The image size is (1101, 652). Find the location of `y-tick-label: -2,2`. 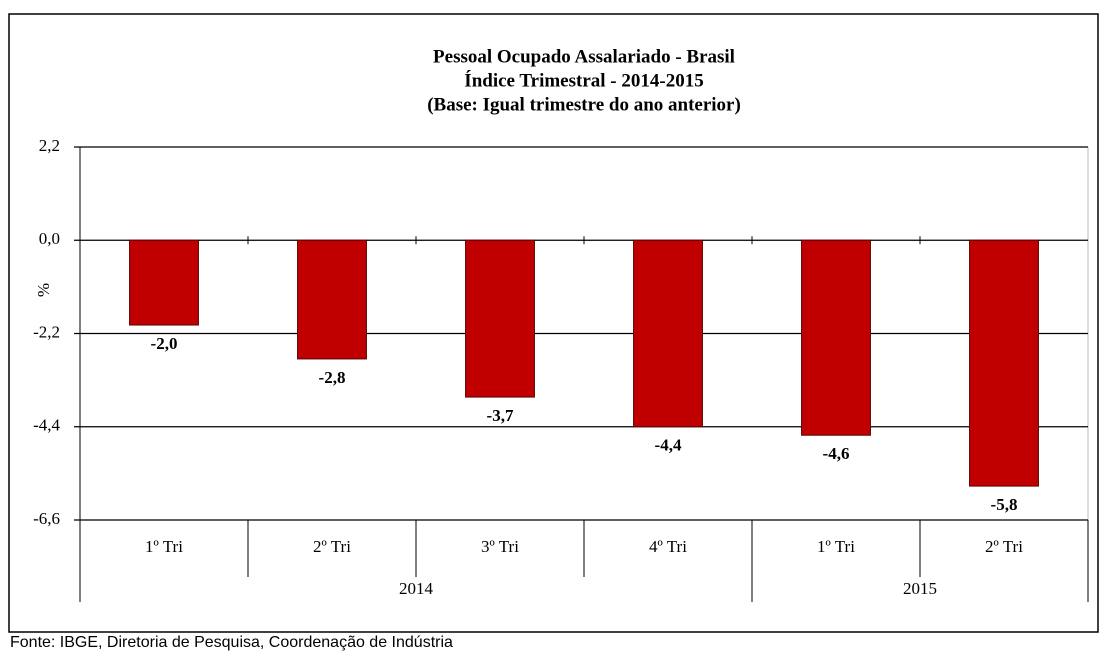

y-tick-label: -2,2 is located at coordinates (46, 331).